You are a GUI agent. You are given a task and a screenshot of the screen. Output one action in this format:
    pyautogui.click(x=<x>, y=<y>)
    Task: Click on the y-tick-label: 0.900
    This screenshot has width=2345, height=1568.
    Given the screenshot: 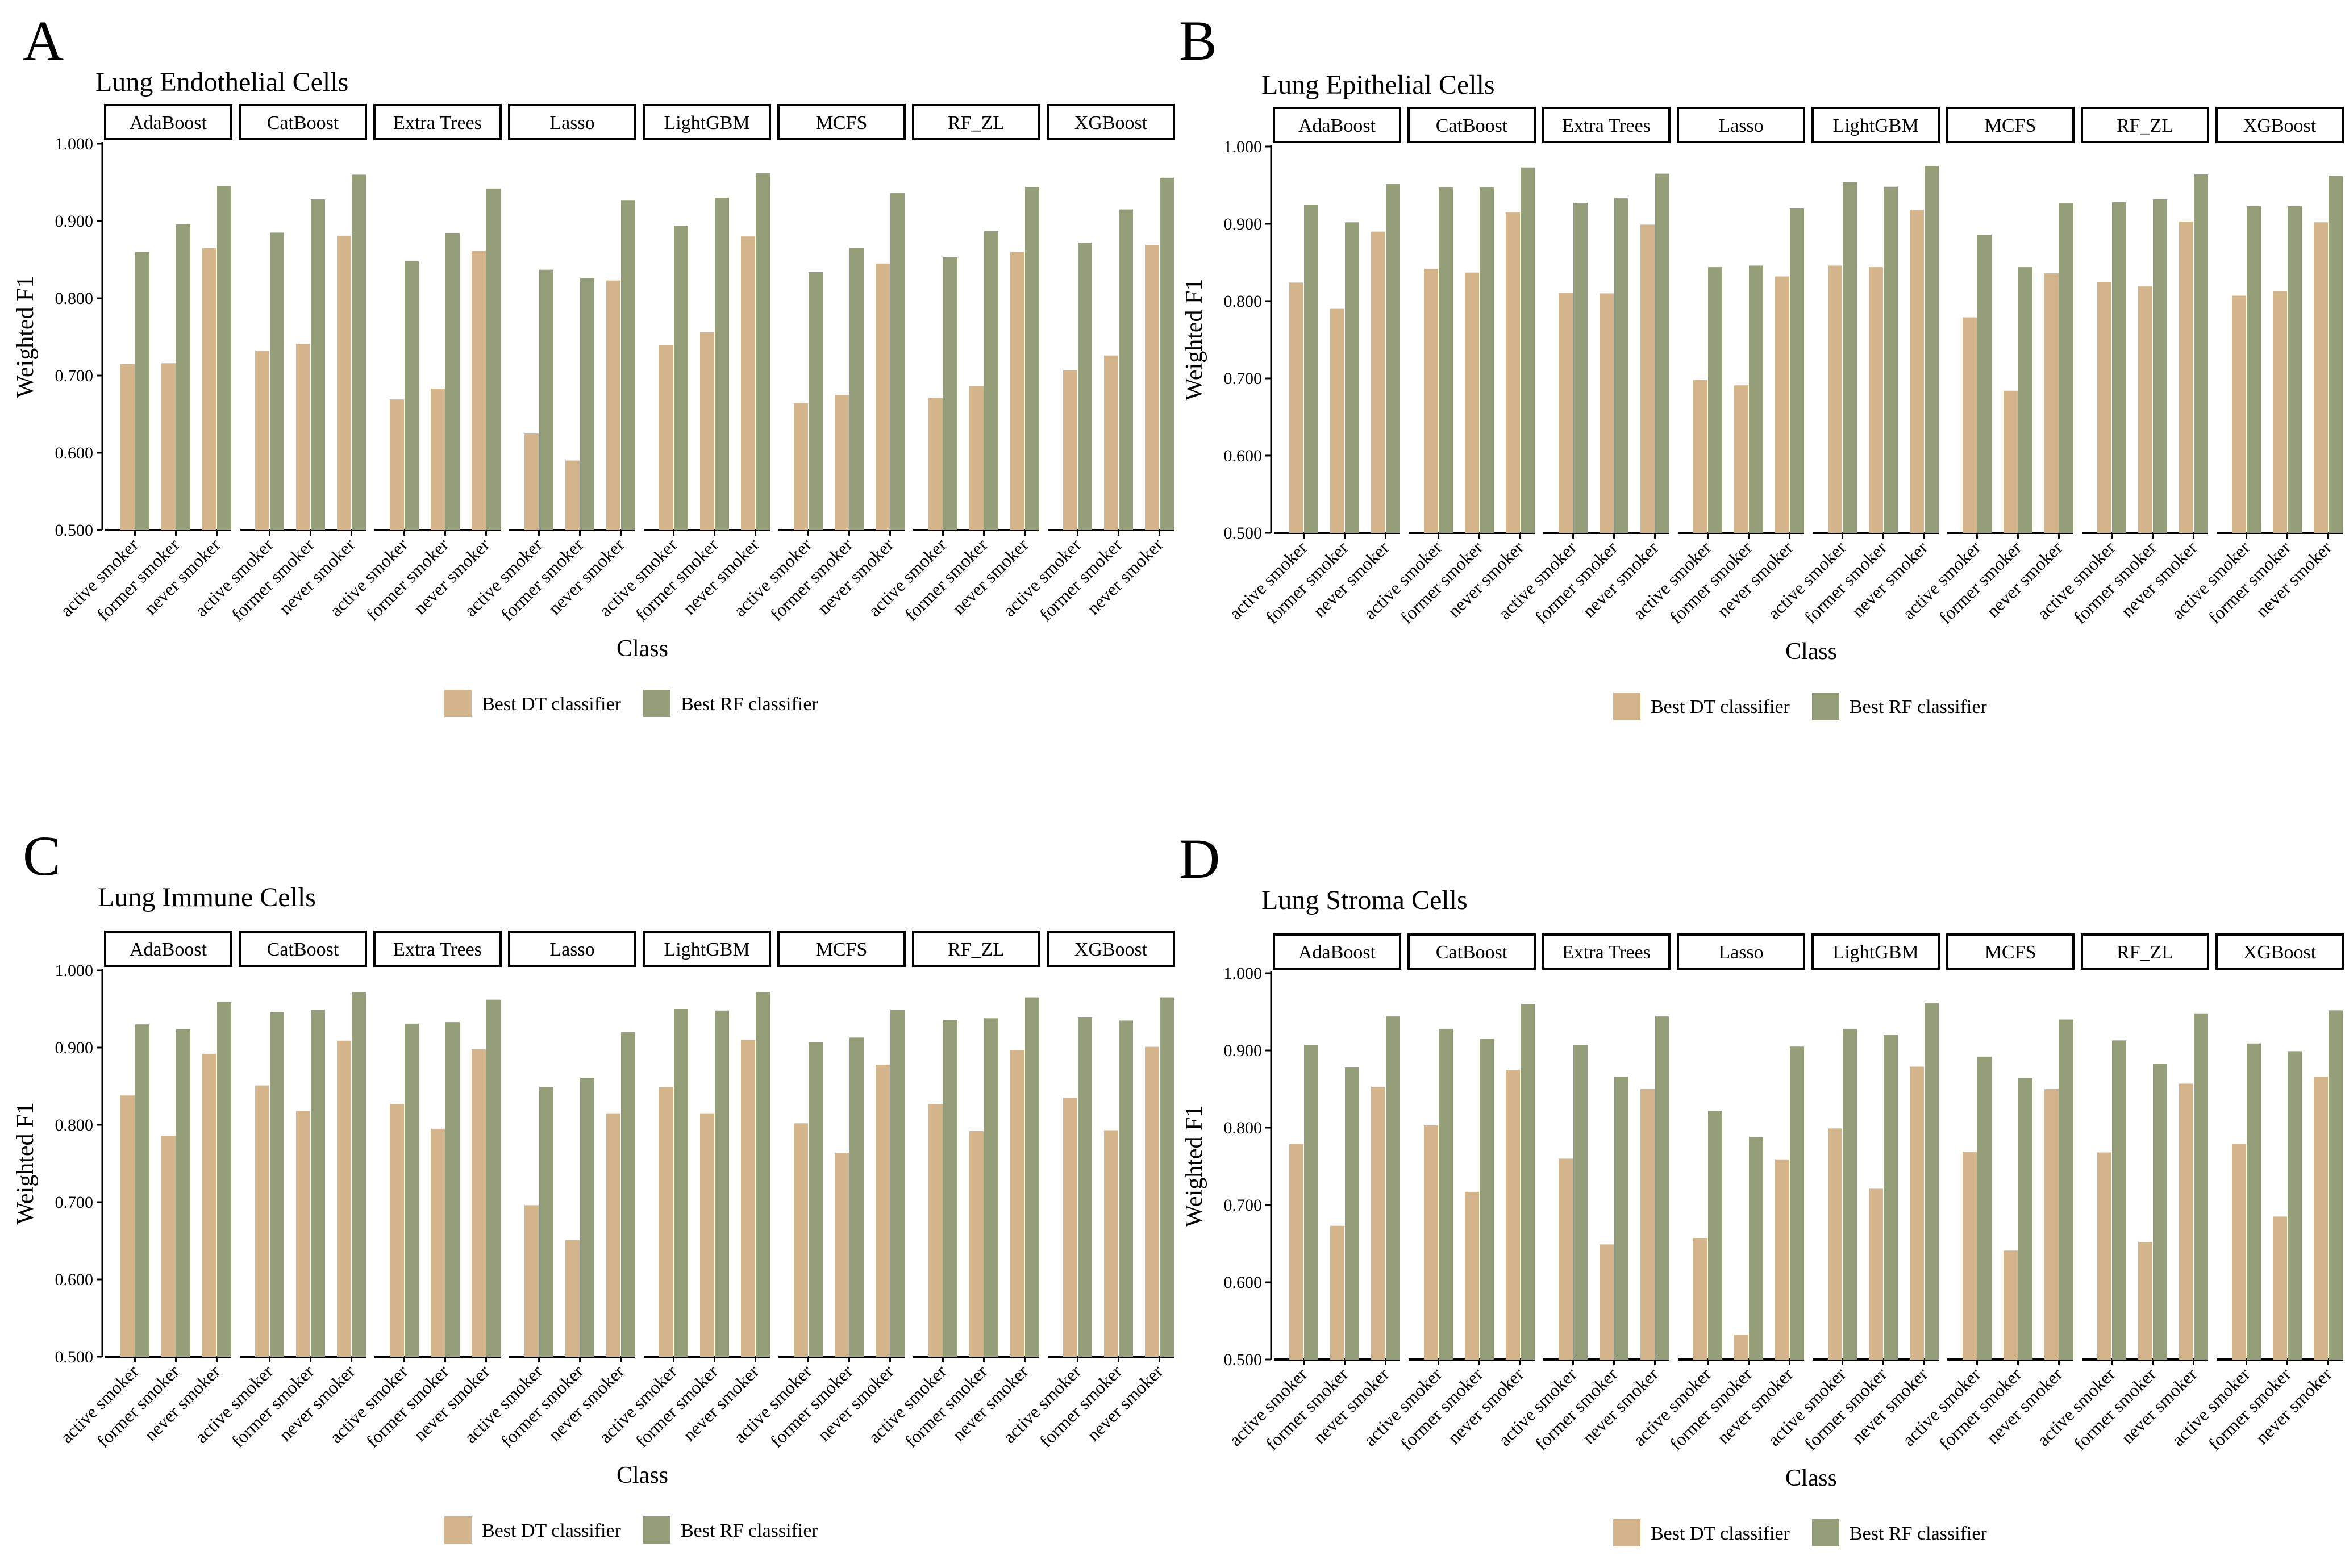 What is the action you would take?
    pyautogui.click(x=74, y=1048)
    